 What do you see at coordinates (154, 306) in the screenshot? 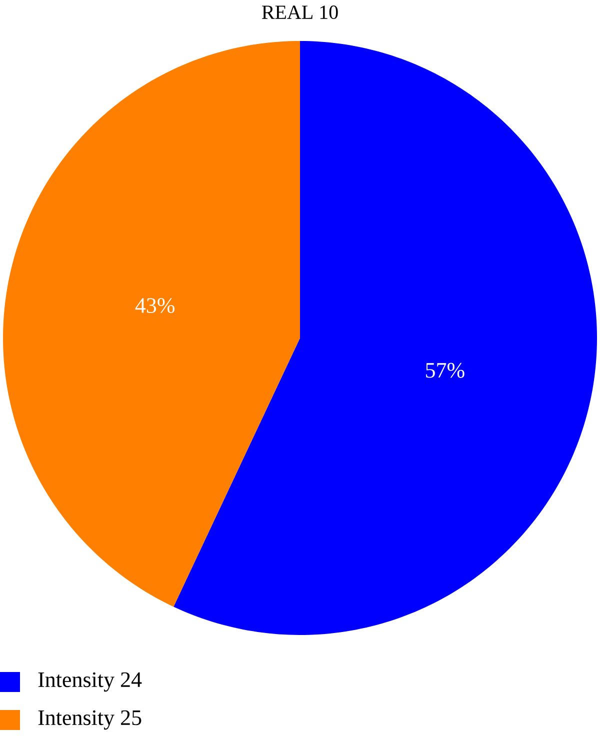
I see `data-label: 43%` at bounding box center [154, 306].